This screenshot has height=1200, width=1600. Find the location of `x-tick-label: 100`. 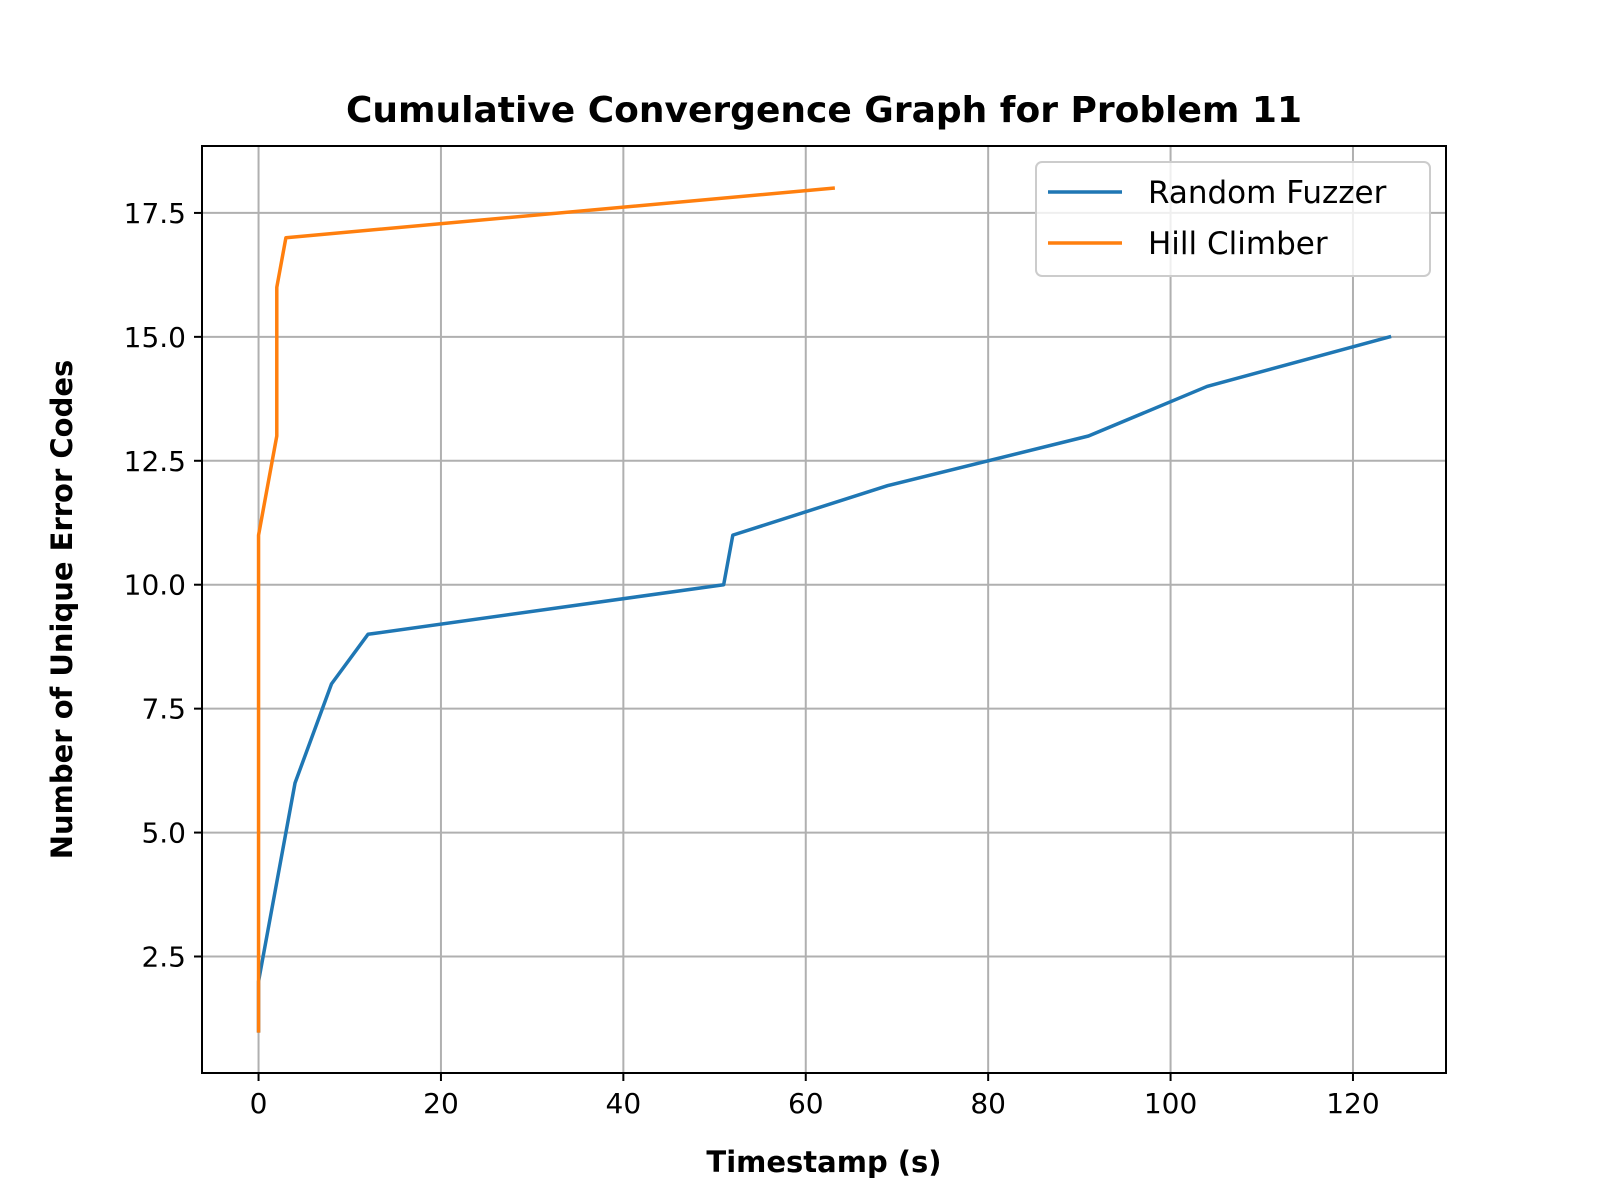

x-tick-label: 100 is located at coordinates (1170, 1103).